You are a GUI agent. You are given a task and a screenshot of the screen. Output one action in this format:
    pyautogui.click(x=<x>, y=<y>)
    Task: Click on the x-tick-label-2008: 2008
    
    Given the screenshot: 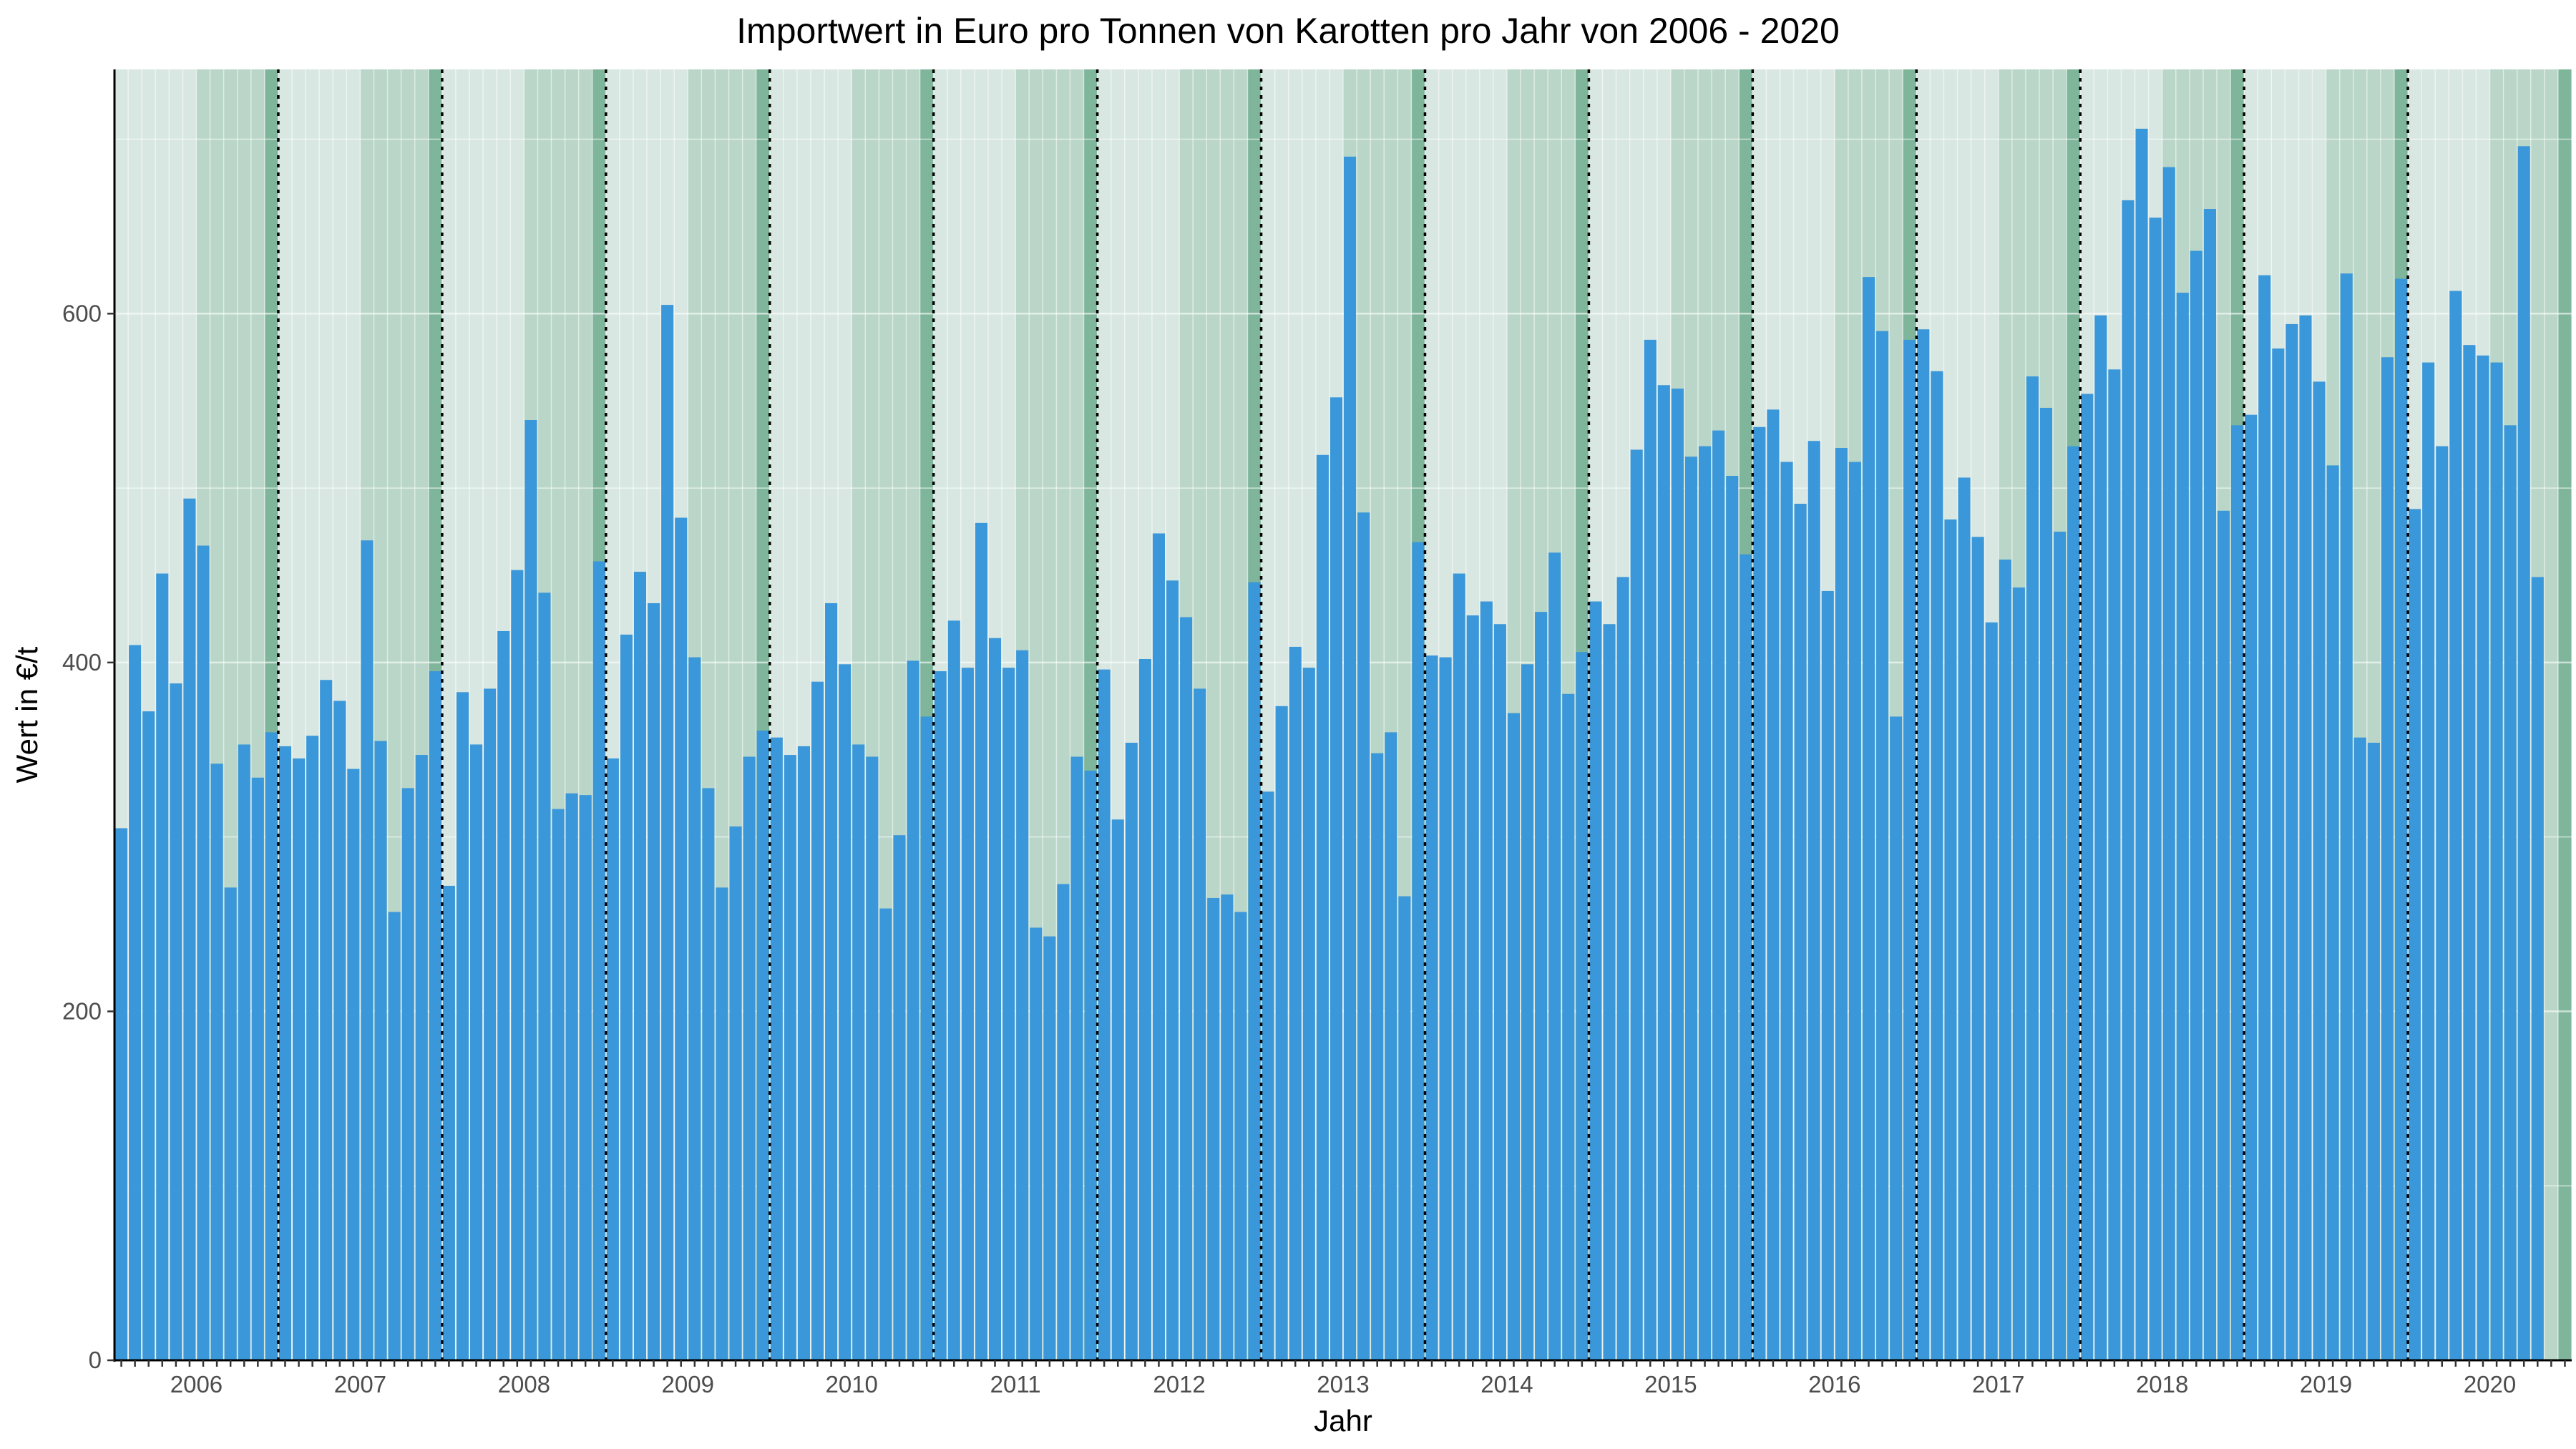 What is the action you would take?
    pyautogui.click(x=524, y=1384)
    